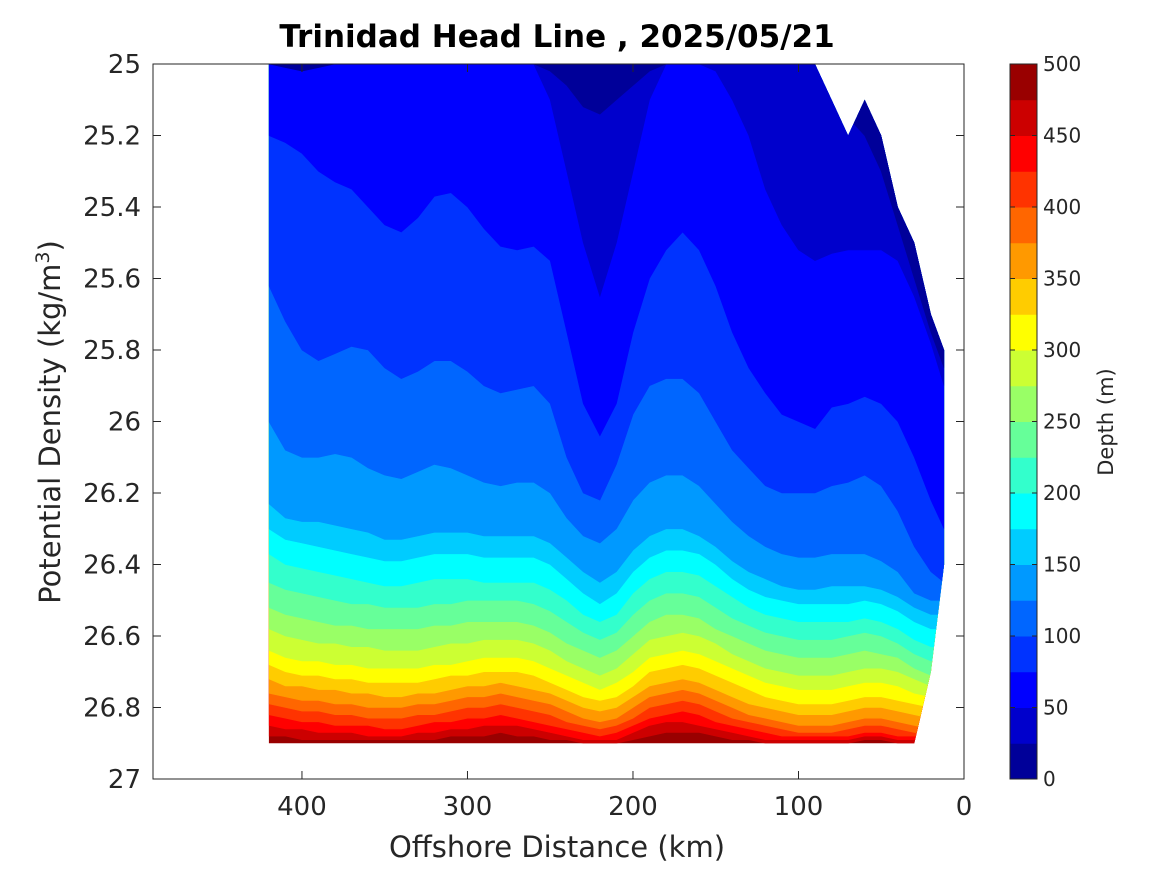 This screenshot has height=875, width=1167. Describe the element at coordinates (1062, 422) in the screenshot. I see `colorbar-tick-label: 250` at that location.